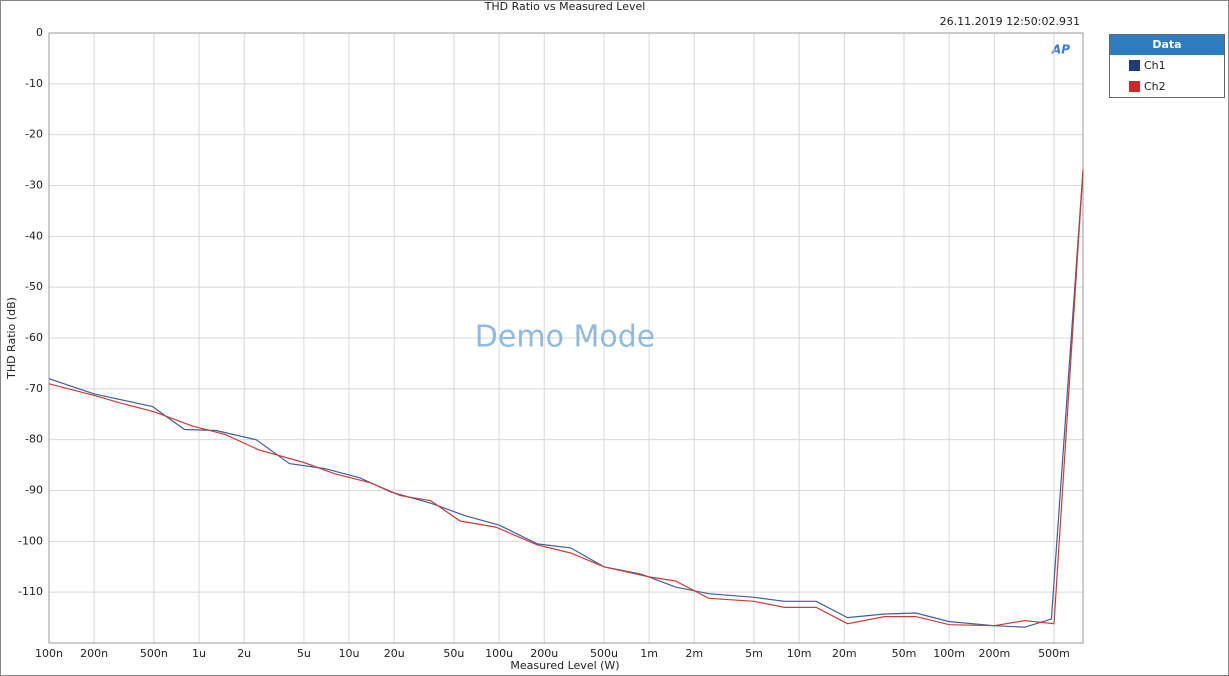 This screenshot has height=676, width=1229. What do you see at coordinates (1155, 65) in the screenshot?
I see `legend-label: Ch1` at bounding box center [1155, 65].